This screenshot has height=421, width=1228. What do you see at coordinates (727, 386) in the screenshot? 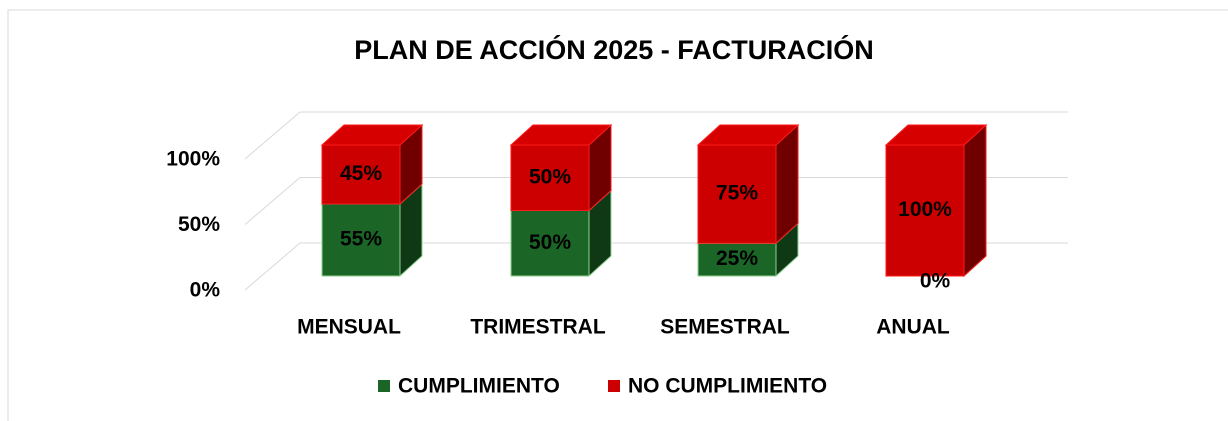
I see `legend-label: NO CUMPLIMIENTO` at bounding box center [727, 386].